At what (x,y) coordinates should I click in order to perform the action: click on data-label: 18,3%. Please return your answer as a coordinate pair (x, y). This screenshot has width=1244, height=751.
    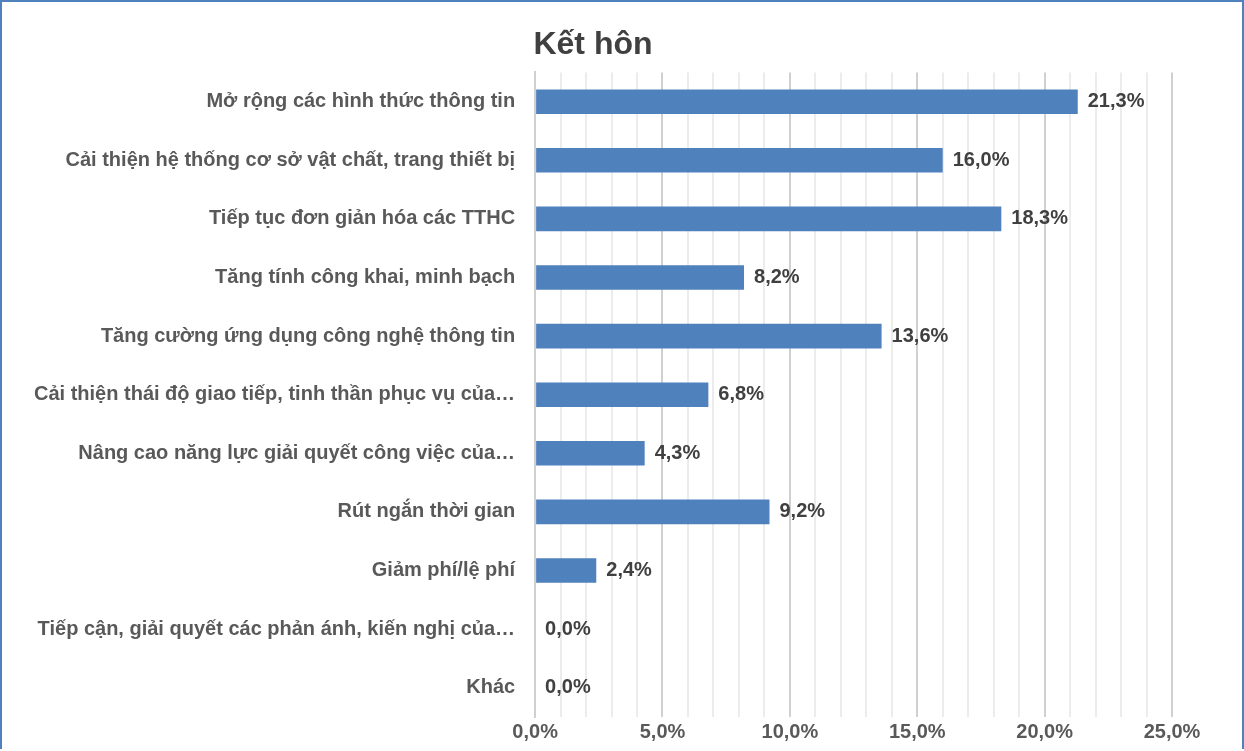
    Looking at the image, I should click on (1040, 217).